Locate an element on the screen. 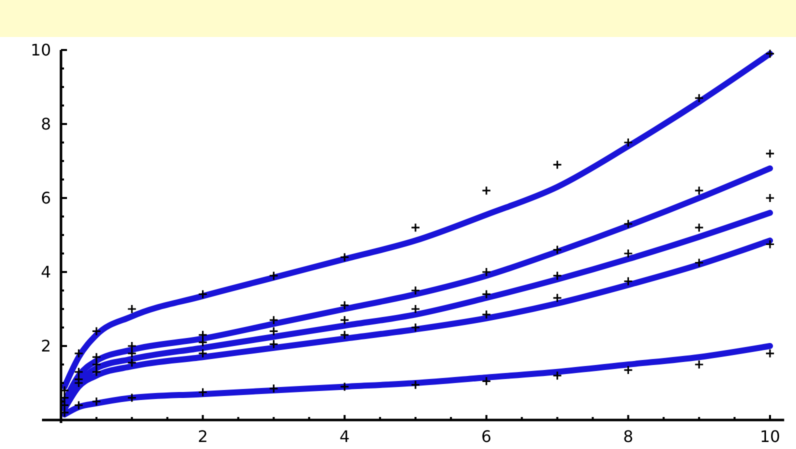  y-tick-label: 6 is located at coordinates (45, 198).